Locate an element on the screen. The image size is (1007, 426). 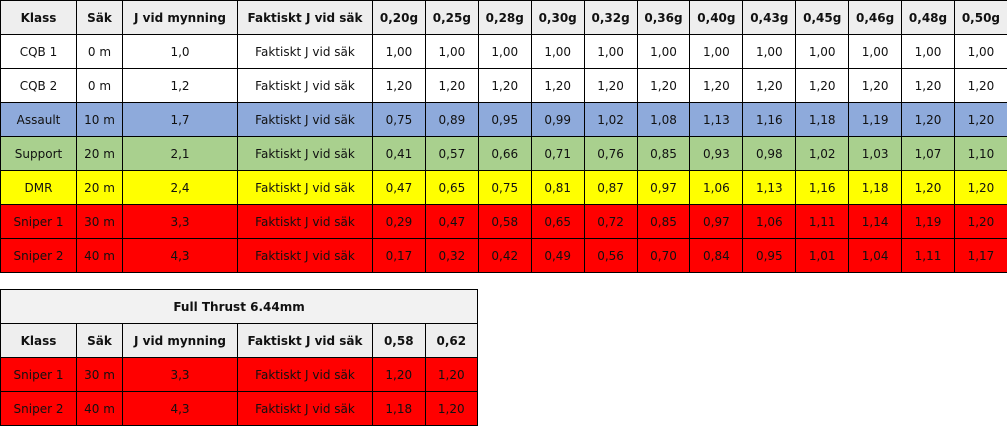
cell: 0,95 is located at coordinates (504, 119).